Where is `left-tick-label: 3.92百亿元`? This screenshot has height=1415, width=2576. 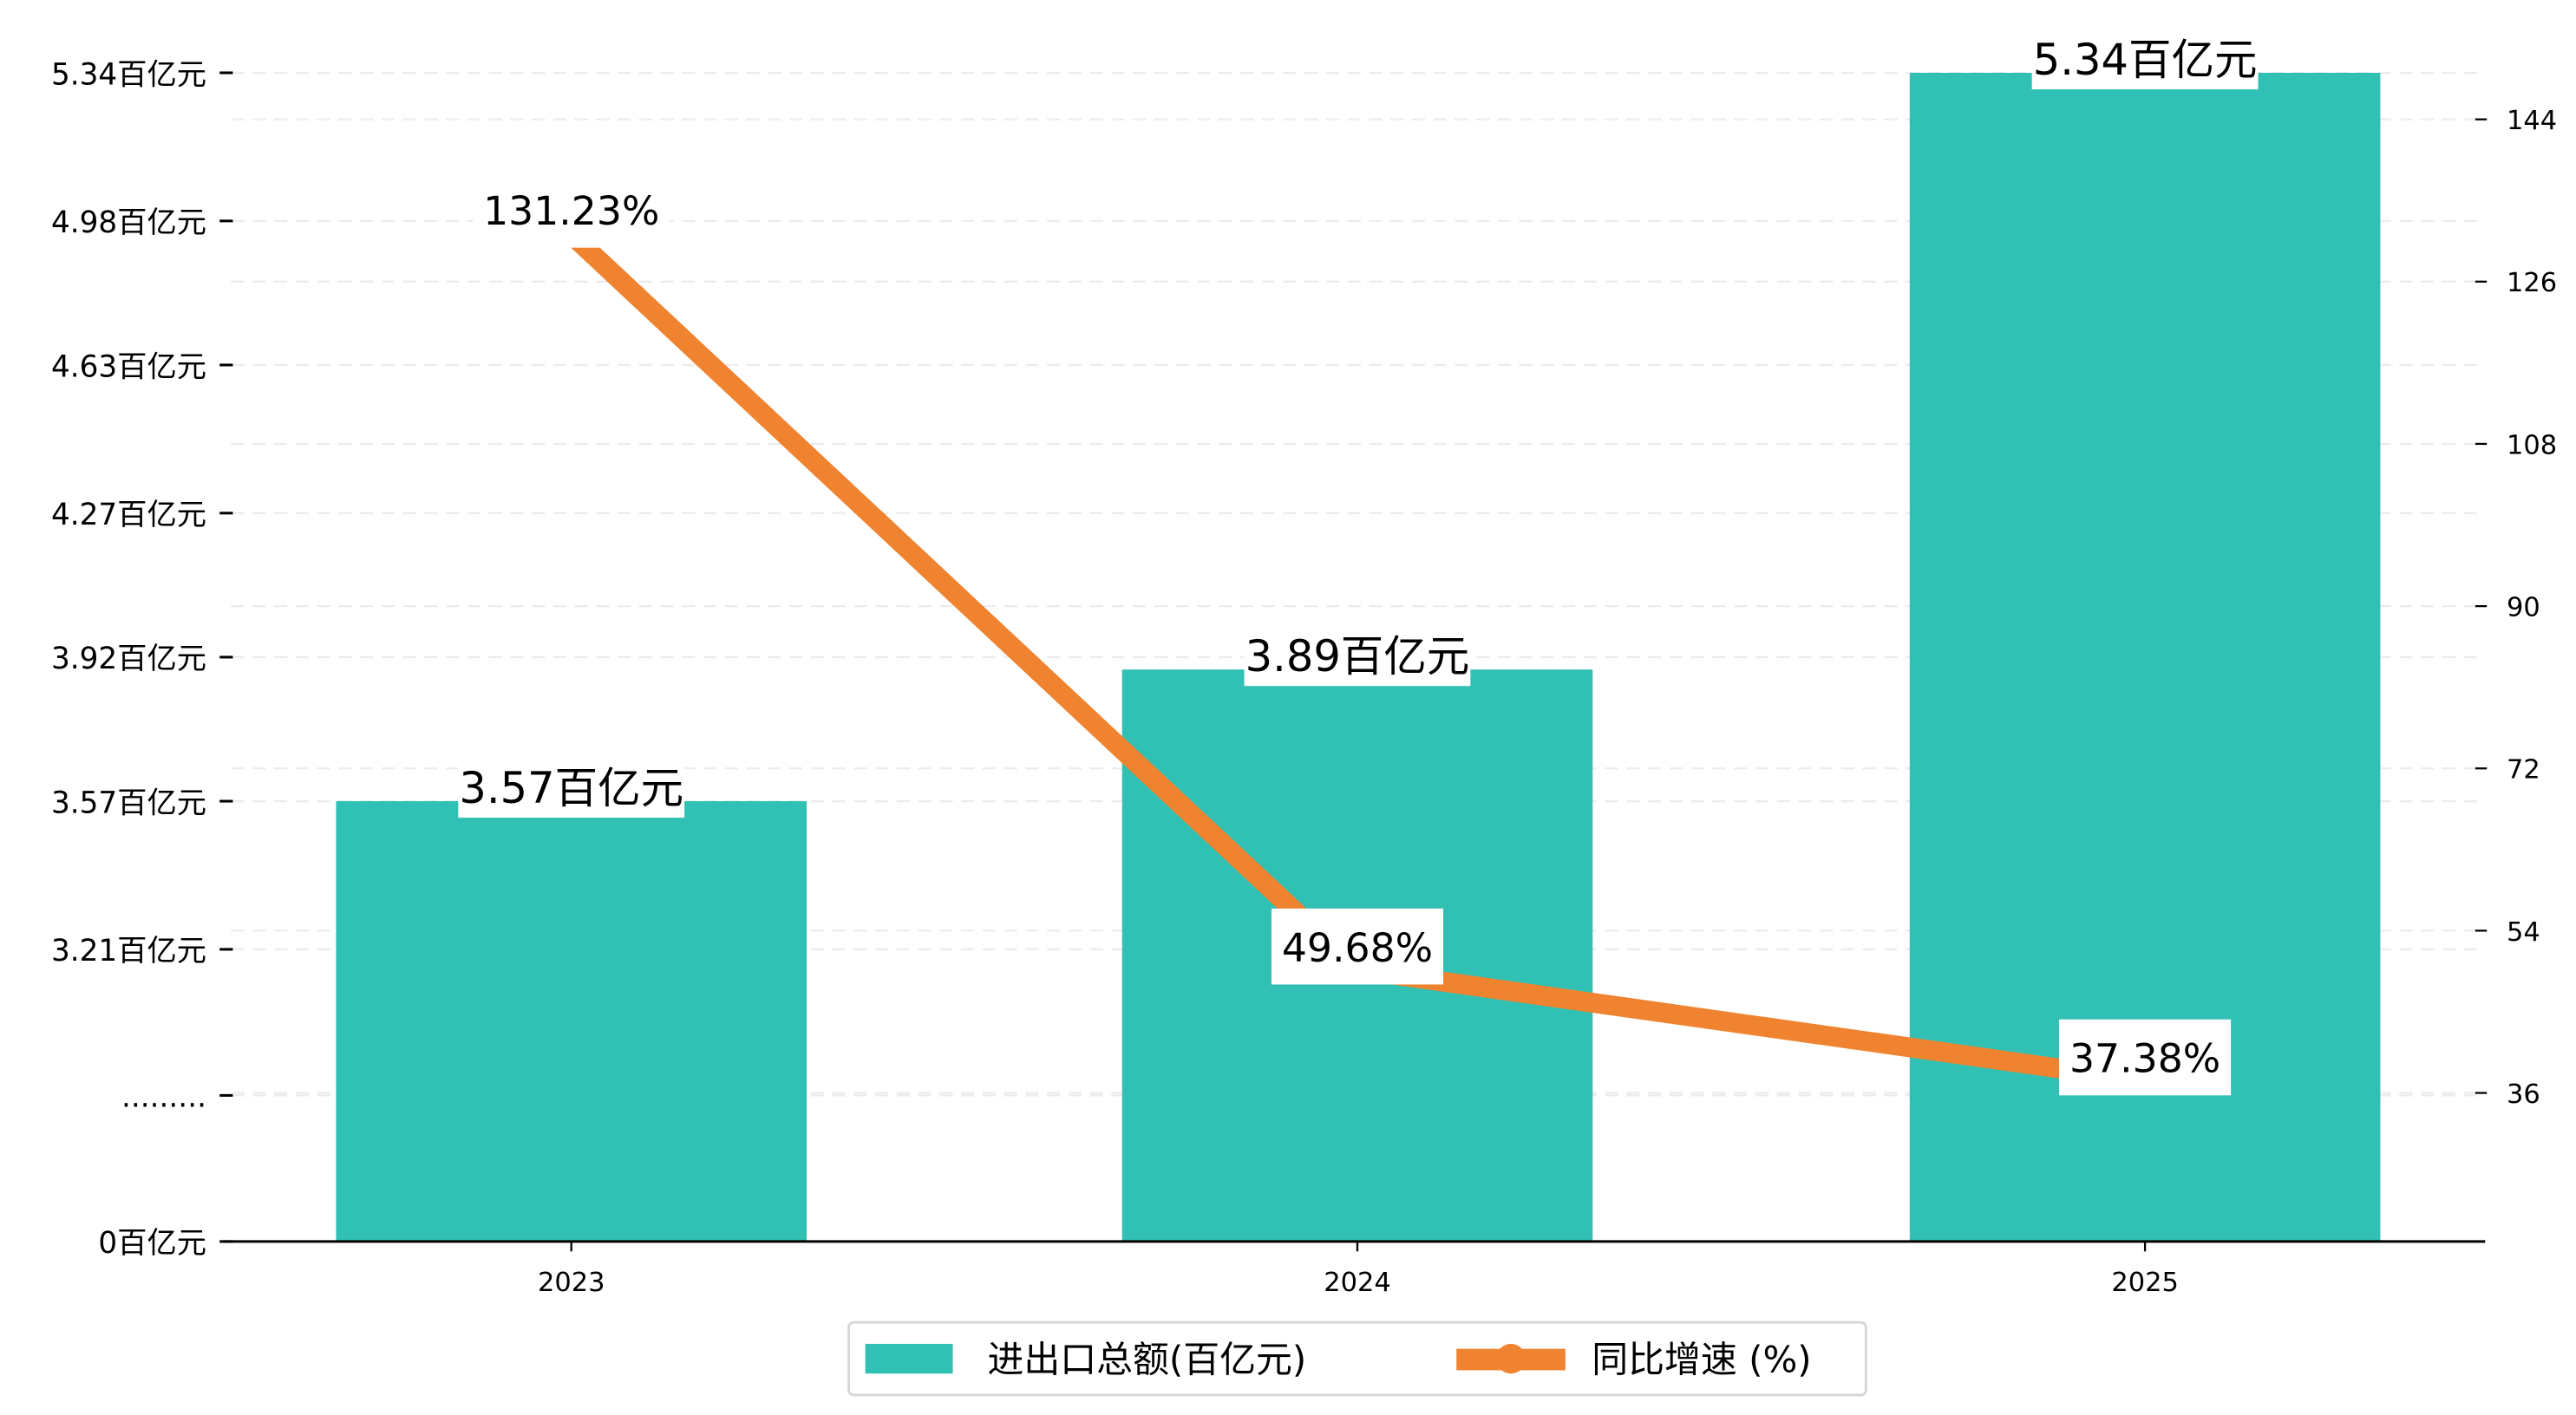 left-tick-label: 3.92百亿元 is located at coordinates (128, 659).